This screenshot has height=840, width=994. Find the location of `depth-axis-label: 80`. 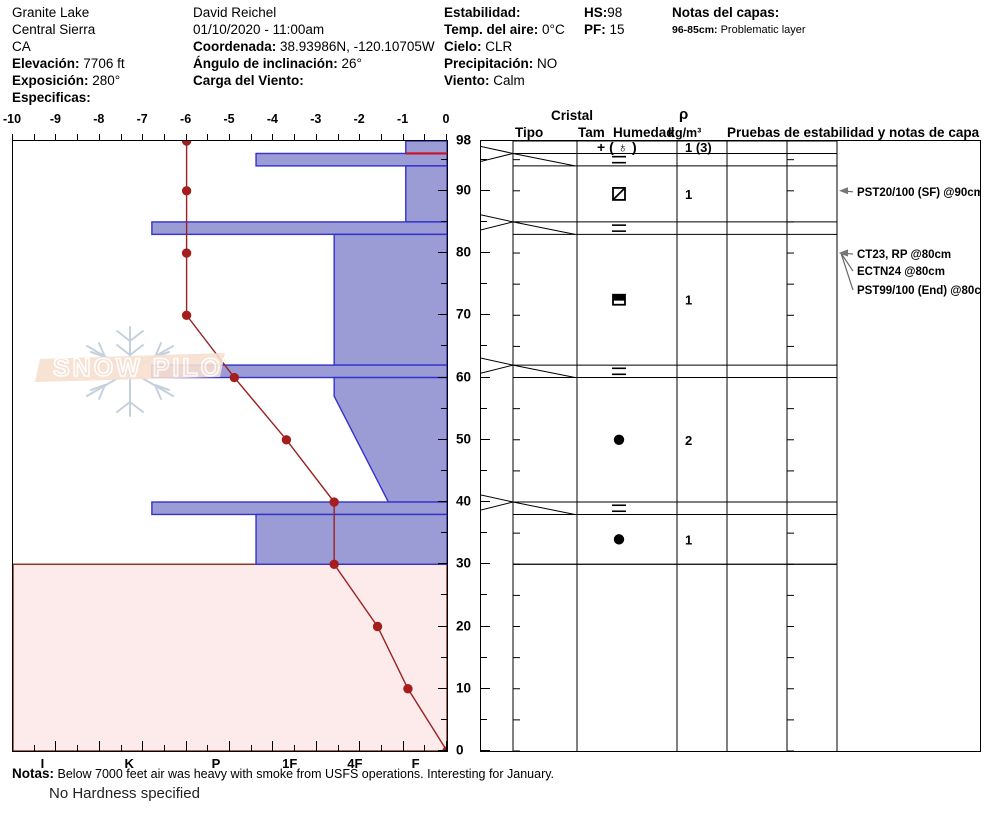

depth-axis-label: 80 is located at coordinates (464, 252).